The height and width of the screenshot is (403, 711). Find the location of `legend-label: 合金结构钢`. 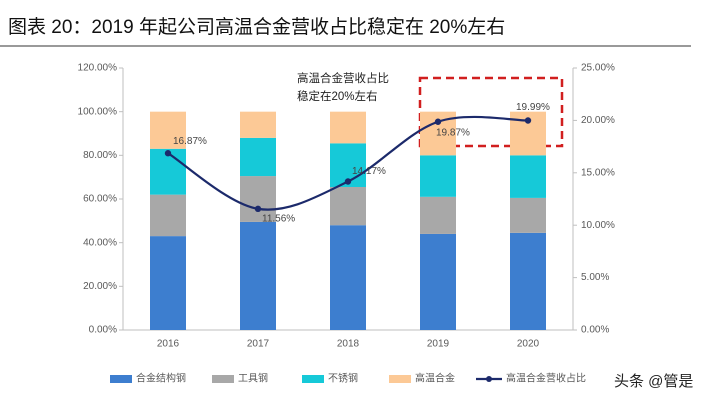

legend-label: 合金结构钢 is located at coordinates (161, 378).